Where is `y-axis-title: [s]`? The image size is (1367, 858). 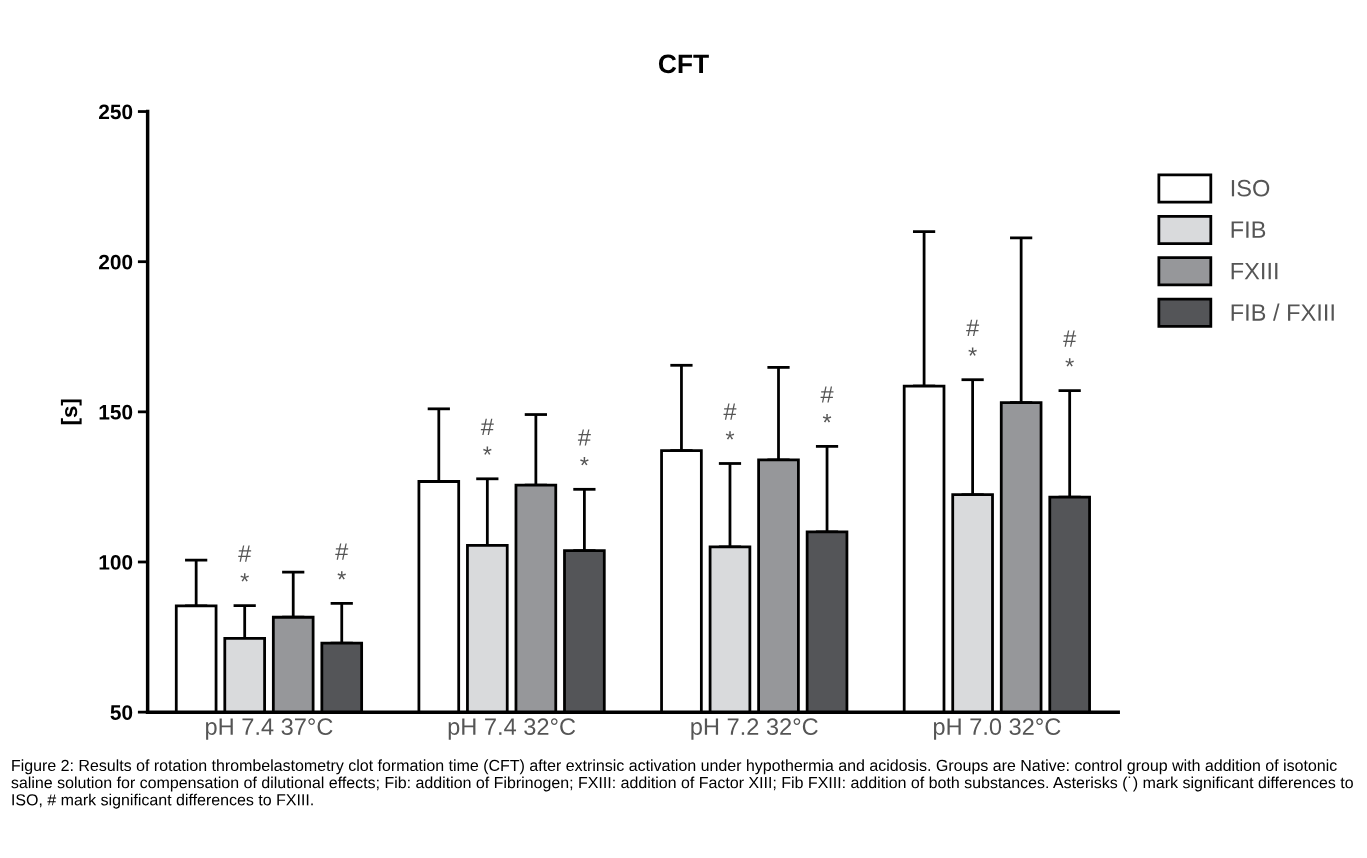
y-axis-title: [s] is located at coordinates (71, 412).